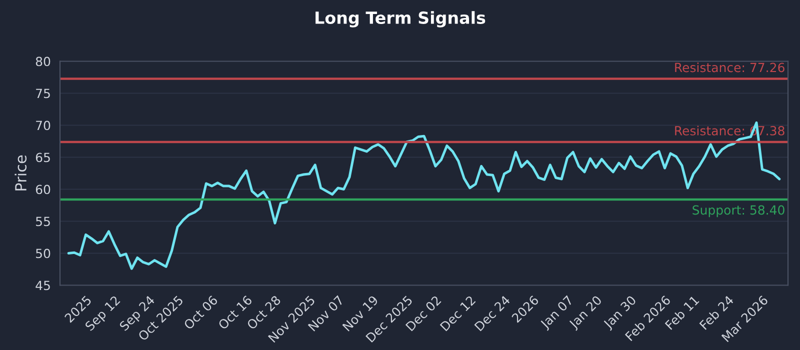  Describe the element at coordinates (43, 285) in the screenshot. I see `y-tick-label: 45` at that location.